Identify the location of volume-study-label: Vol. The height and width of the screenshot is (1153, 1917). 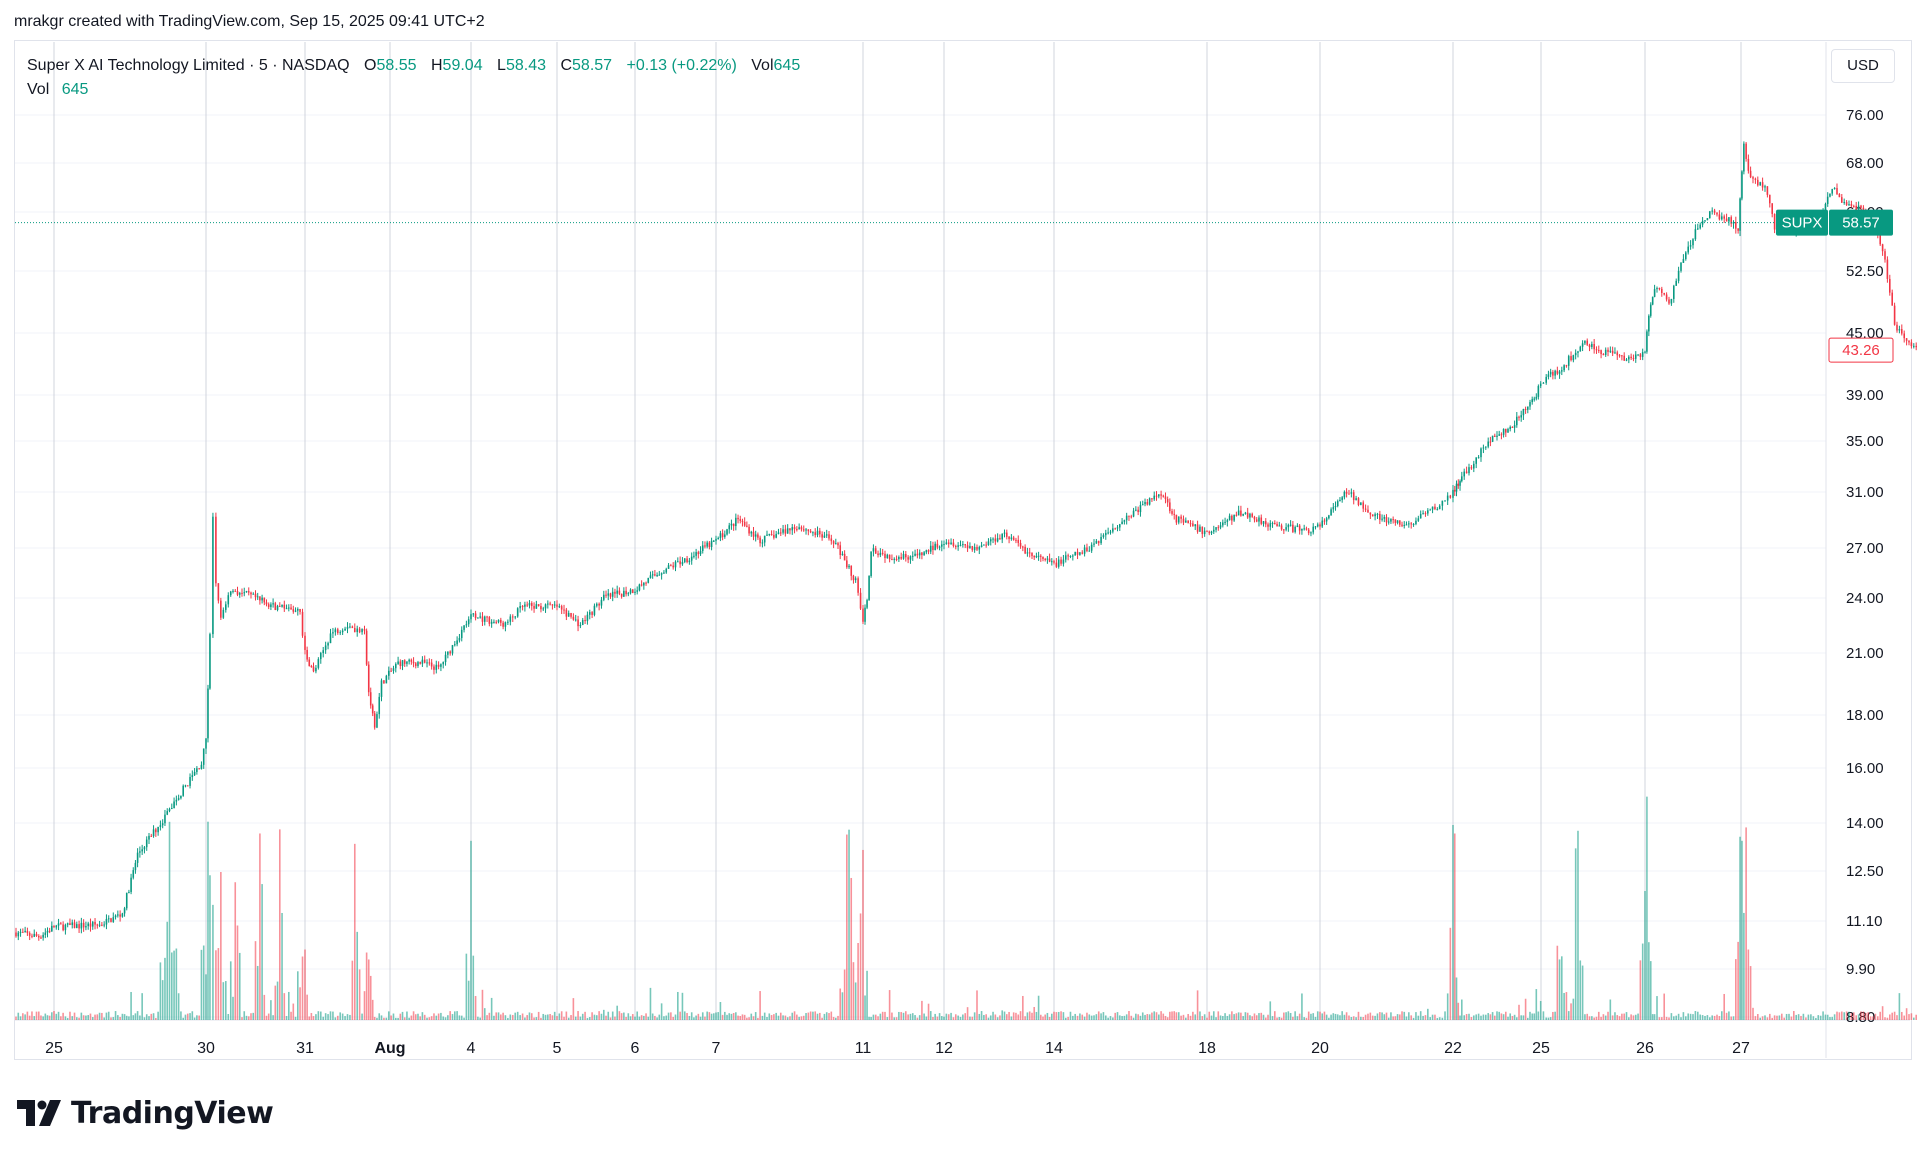
(38, 89).